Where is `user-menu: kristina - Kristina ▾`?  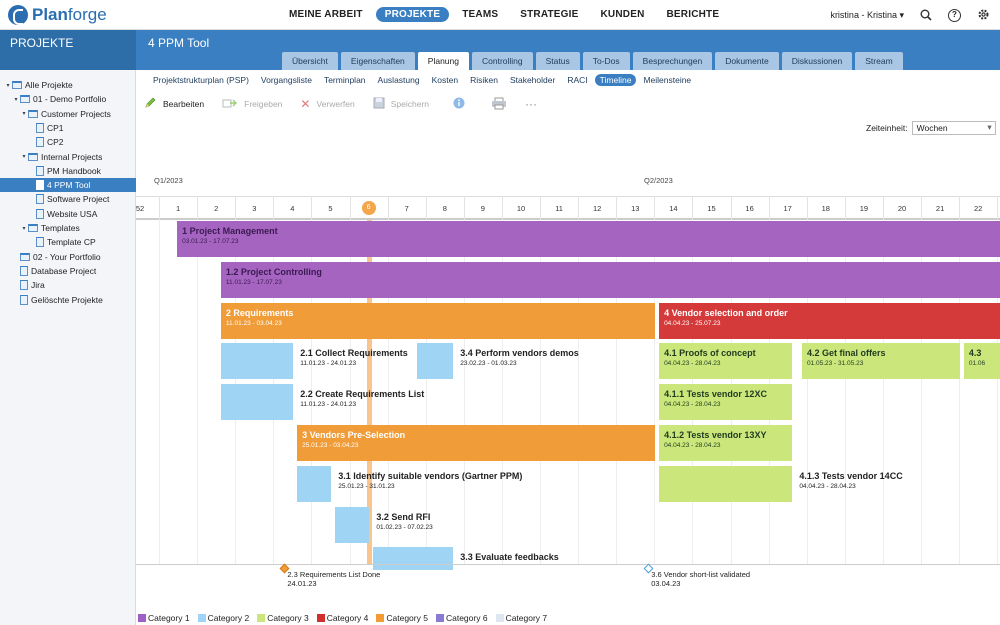
user-menu: kristina - Kristina ▾ is located at coordinates (867, 15).